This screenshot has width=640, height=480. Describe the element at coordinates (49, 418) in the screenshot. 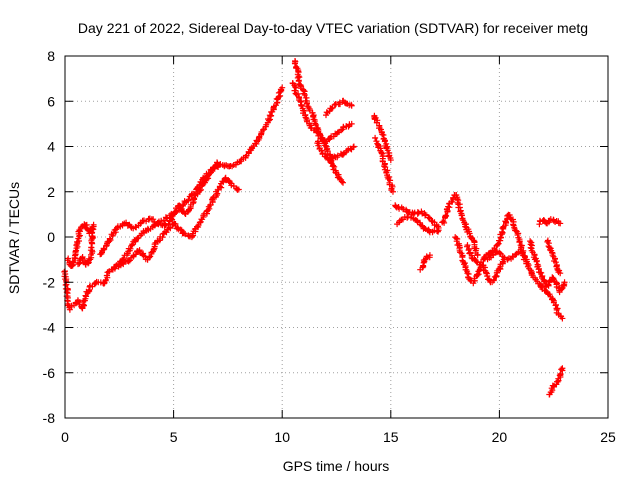

I see `y-tick-label: -8` at that location.